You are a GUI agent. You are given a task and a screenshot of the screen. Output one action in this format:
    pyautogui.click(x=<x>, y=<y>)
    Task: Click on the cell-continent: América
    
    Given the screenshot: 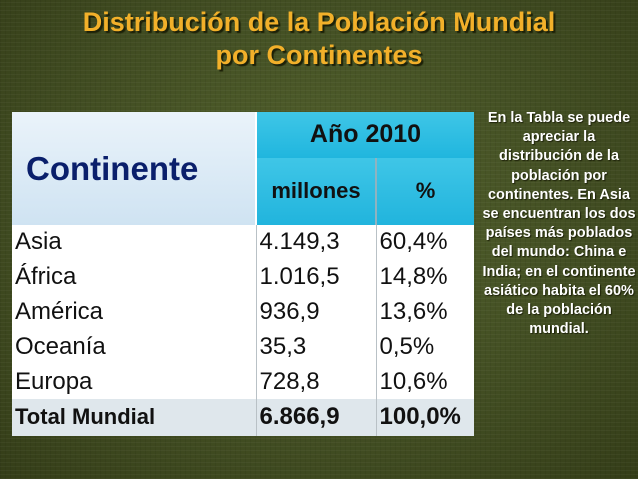 What is the action you would take?
    pyautogui.click(x=134, y=312)
    